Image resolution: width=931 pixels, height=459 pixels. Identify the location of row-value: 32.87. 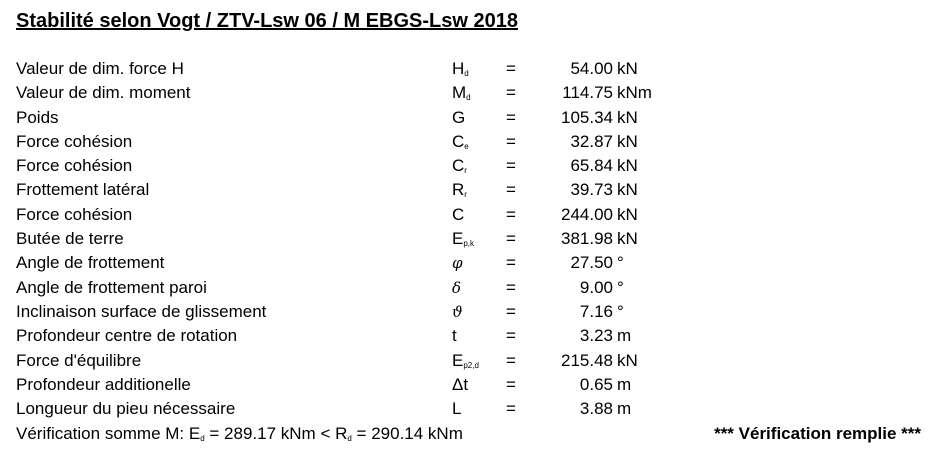
(591, 141).